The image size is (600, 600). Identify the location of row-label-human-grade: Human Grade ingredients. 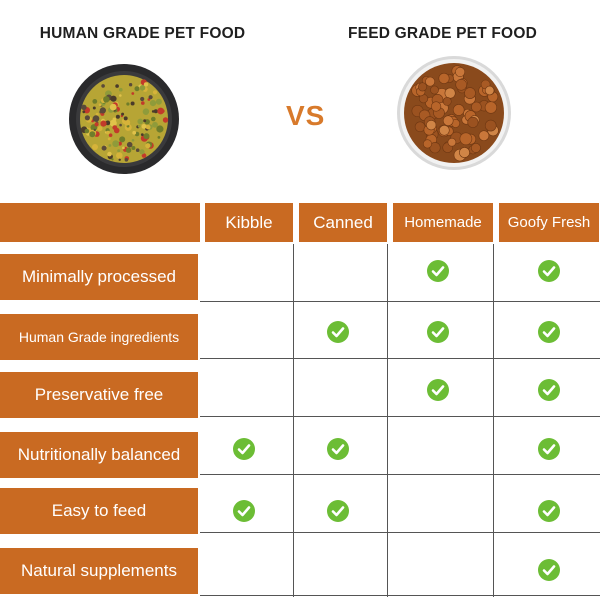
(99, 337).